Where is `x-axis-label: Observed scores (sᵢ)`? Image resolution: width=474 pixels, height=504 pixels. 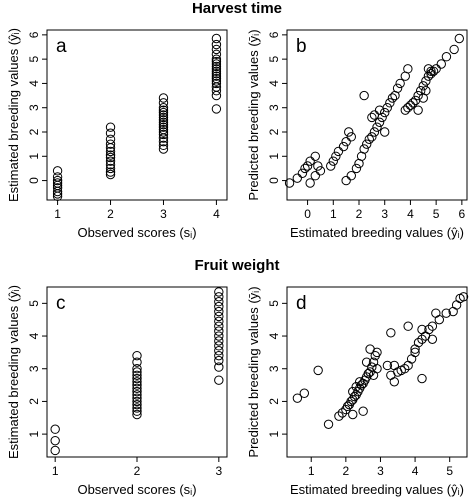 x-axis-label: Observed scores (sᵢ) is located at coordinates (136, 489).